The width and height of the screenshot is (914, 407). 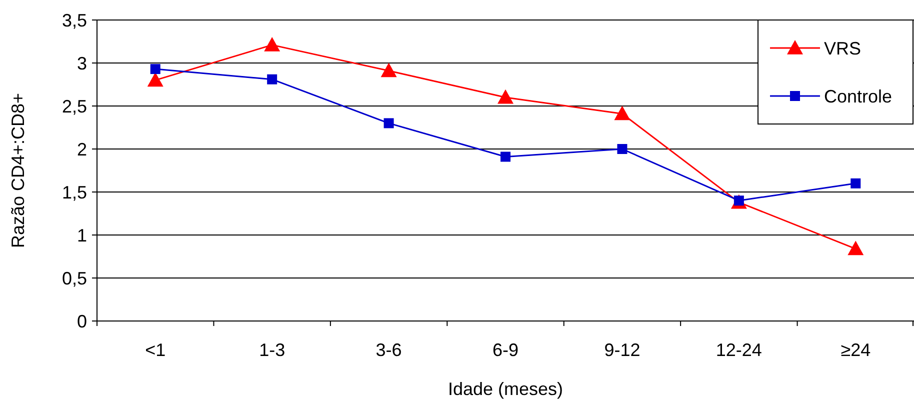 What do you see at coordinates (18, 170) in the screenshot?
I see `y-axis-title: Razão CD4+:CD8+` at bounding box center [18, 170].